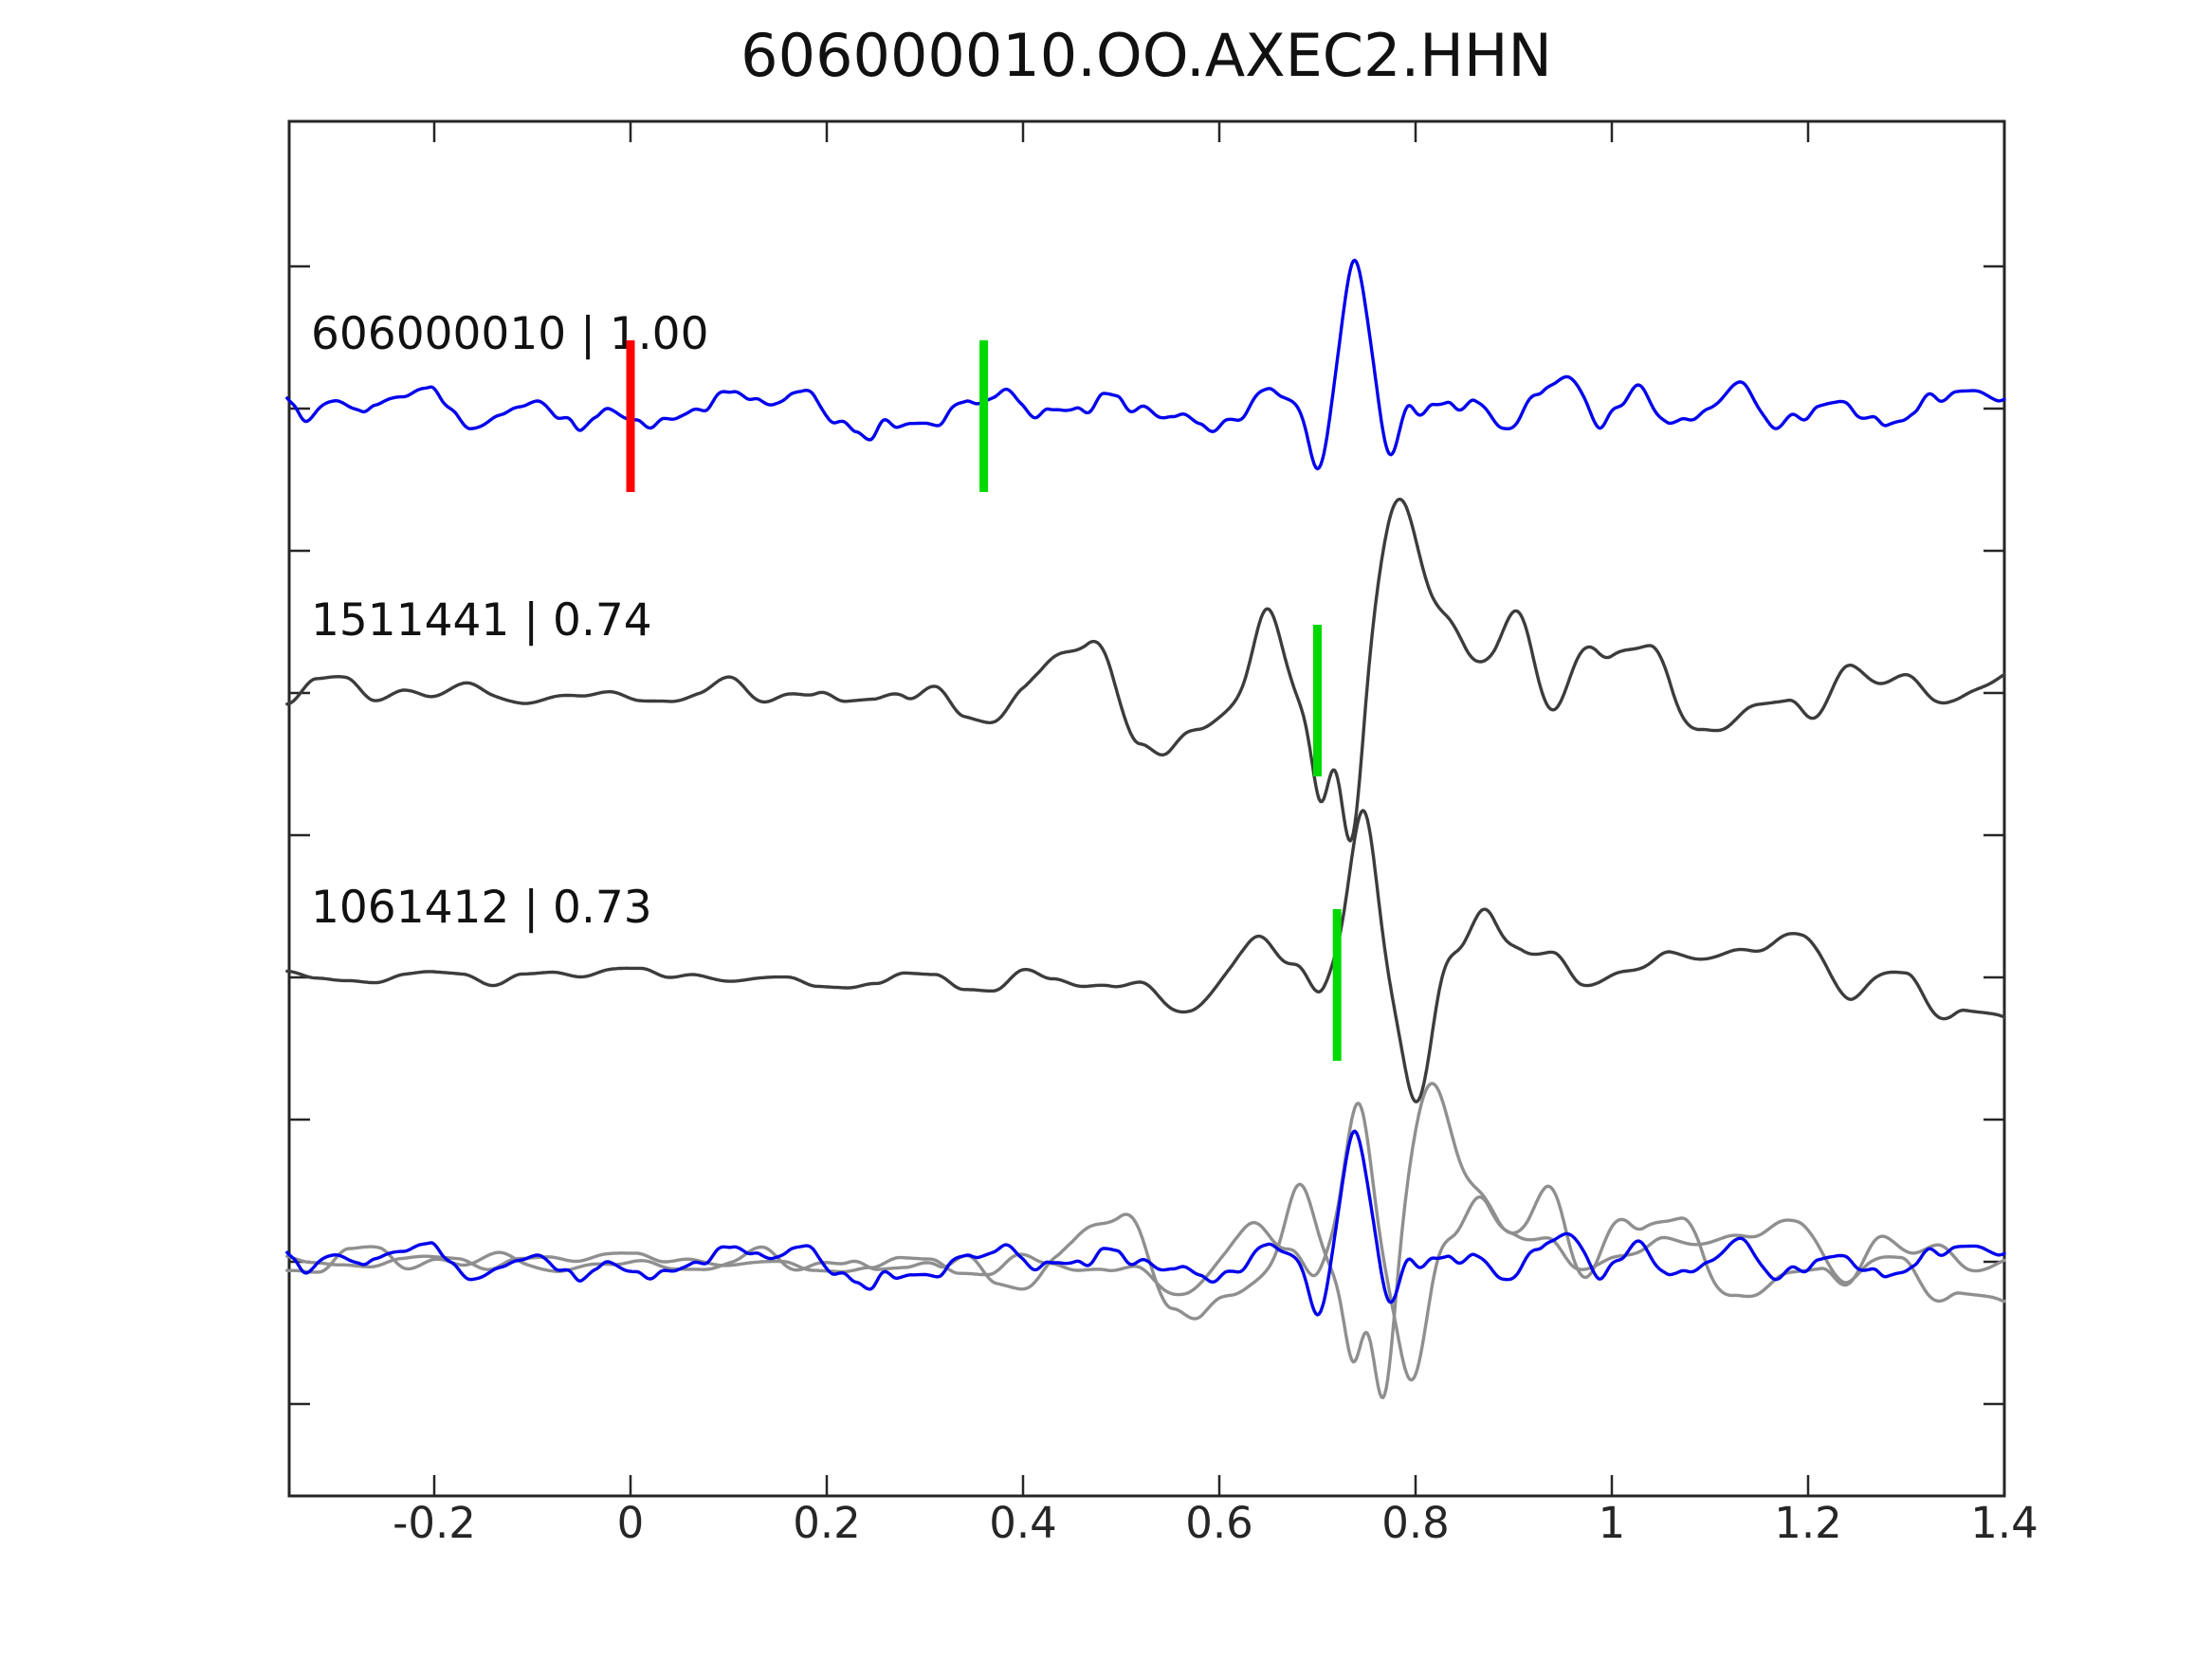 The image size is (2212, 1659). Describe the element at coordinates (1808, 1523) in the screenshot. I see `x-tick-label: 1.2` at that location.